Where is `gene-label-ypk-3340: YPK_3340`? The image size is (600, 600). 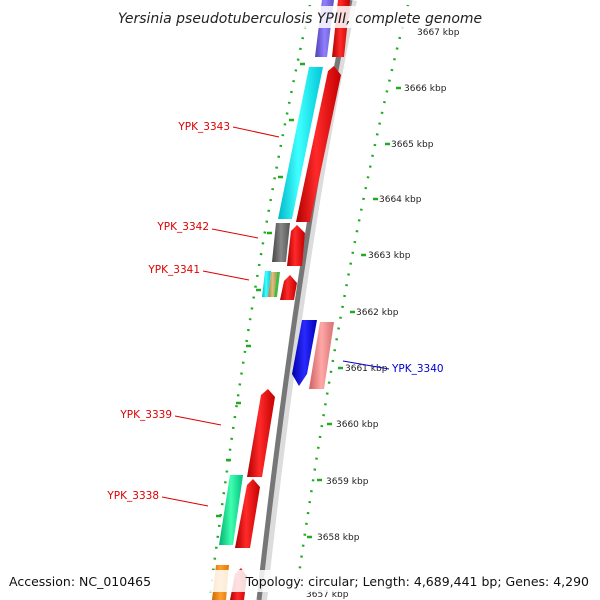 gene-label-ypk-3340: YPK_3340 is located at coordinates (417, 369).